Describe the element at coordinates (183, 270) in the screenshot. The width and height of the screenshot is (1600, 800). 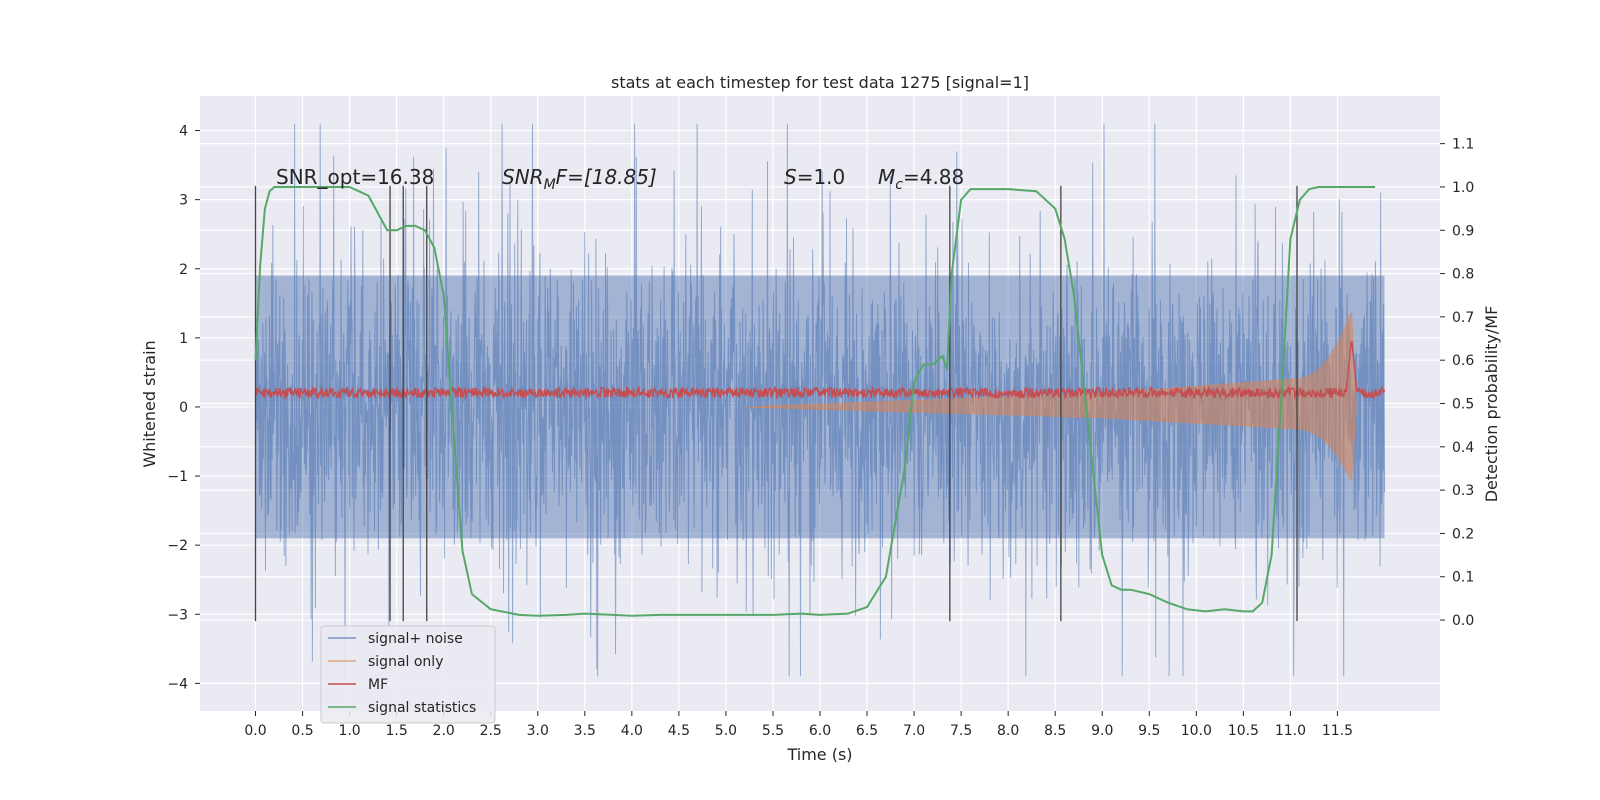
I see `y-tick-label: 2` at that location.